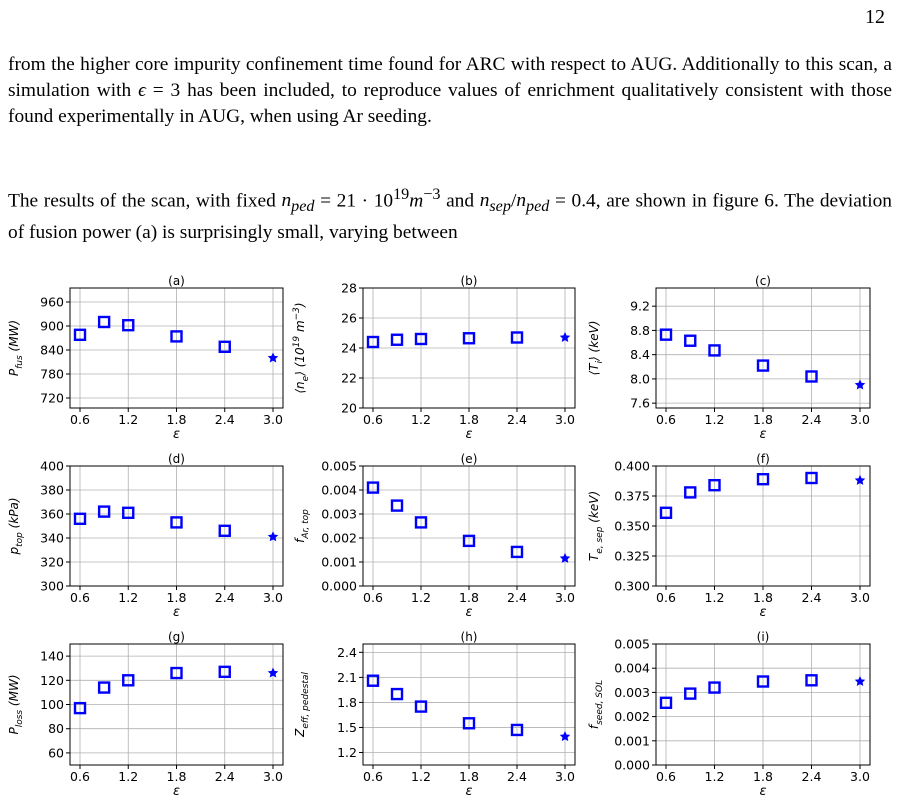 The width and height of the screenshot is (901, 802). Describe the element at coordinates (52, 350) in the screenshot. I see `y-tick-label: 840` at that location.